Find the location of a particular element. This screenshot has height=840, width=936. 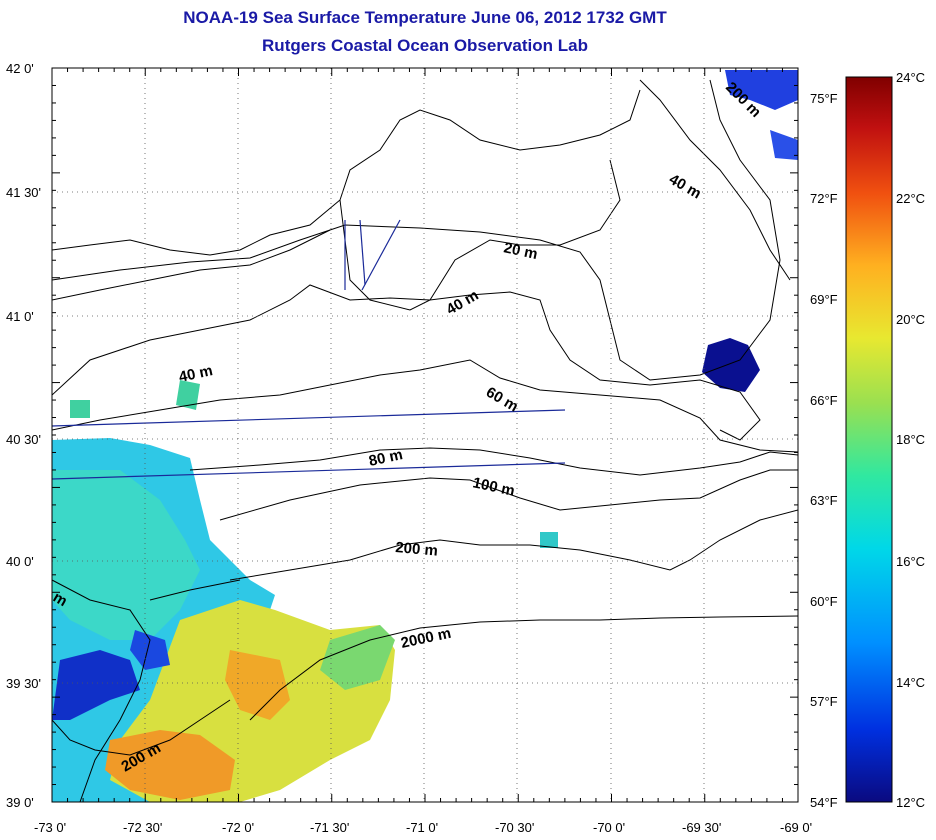

contour-100m is located at coordinates (508, 495).